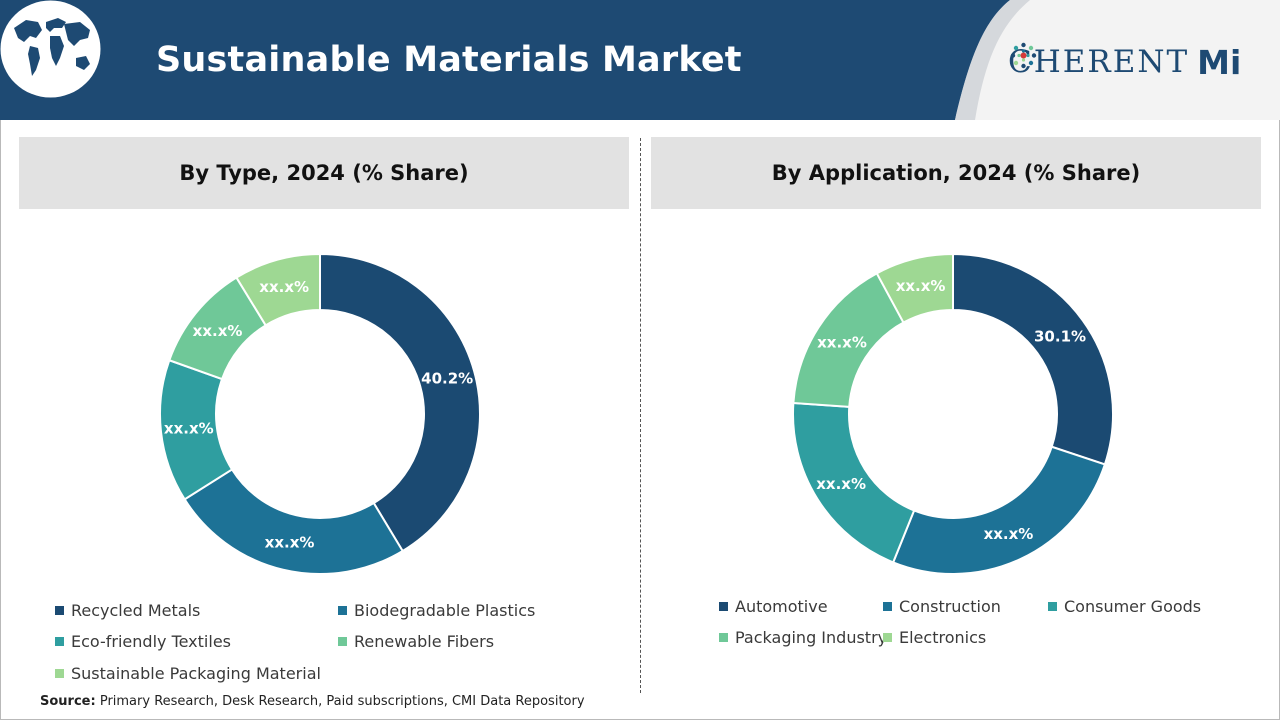 This screenshot has height=720, width=1280. I want to click on data-label-automotive: 30.1%, so click(1060, 337).